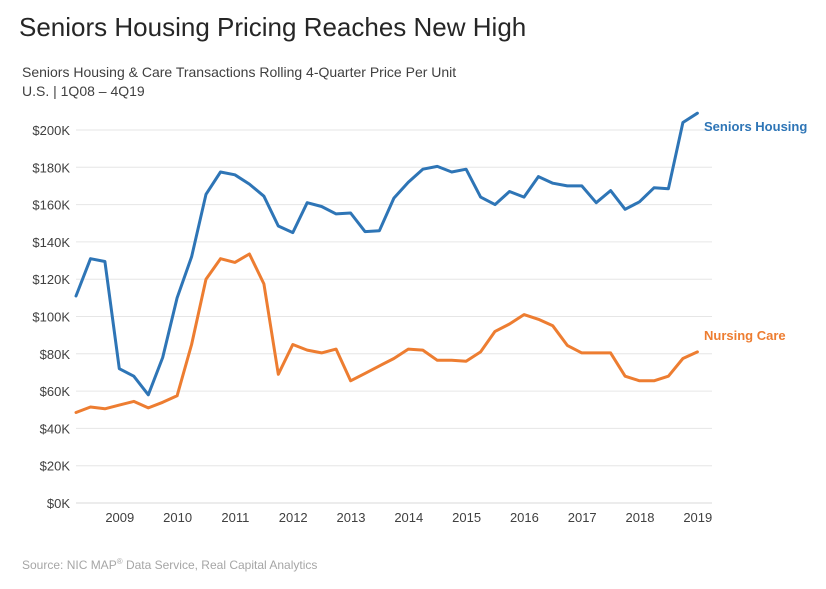 The image size is (826, 589). I want to click on y-tick-label: $60K, so click(55, 391).